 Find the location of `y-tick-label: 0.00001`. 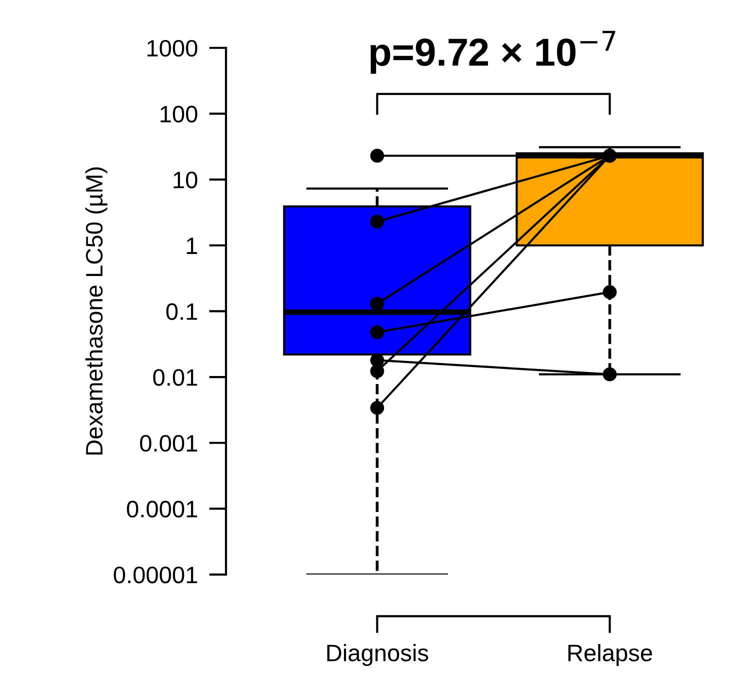

y-tick-label: 0.00001 is located at coordinates (156, 575).